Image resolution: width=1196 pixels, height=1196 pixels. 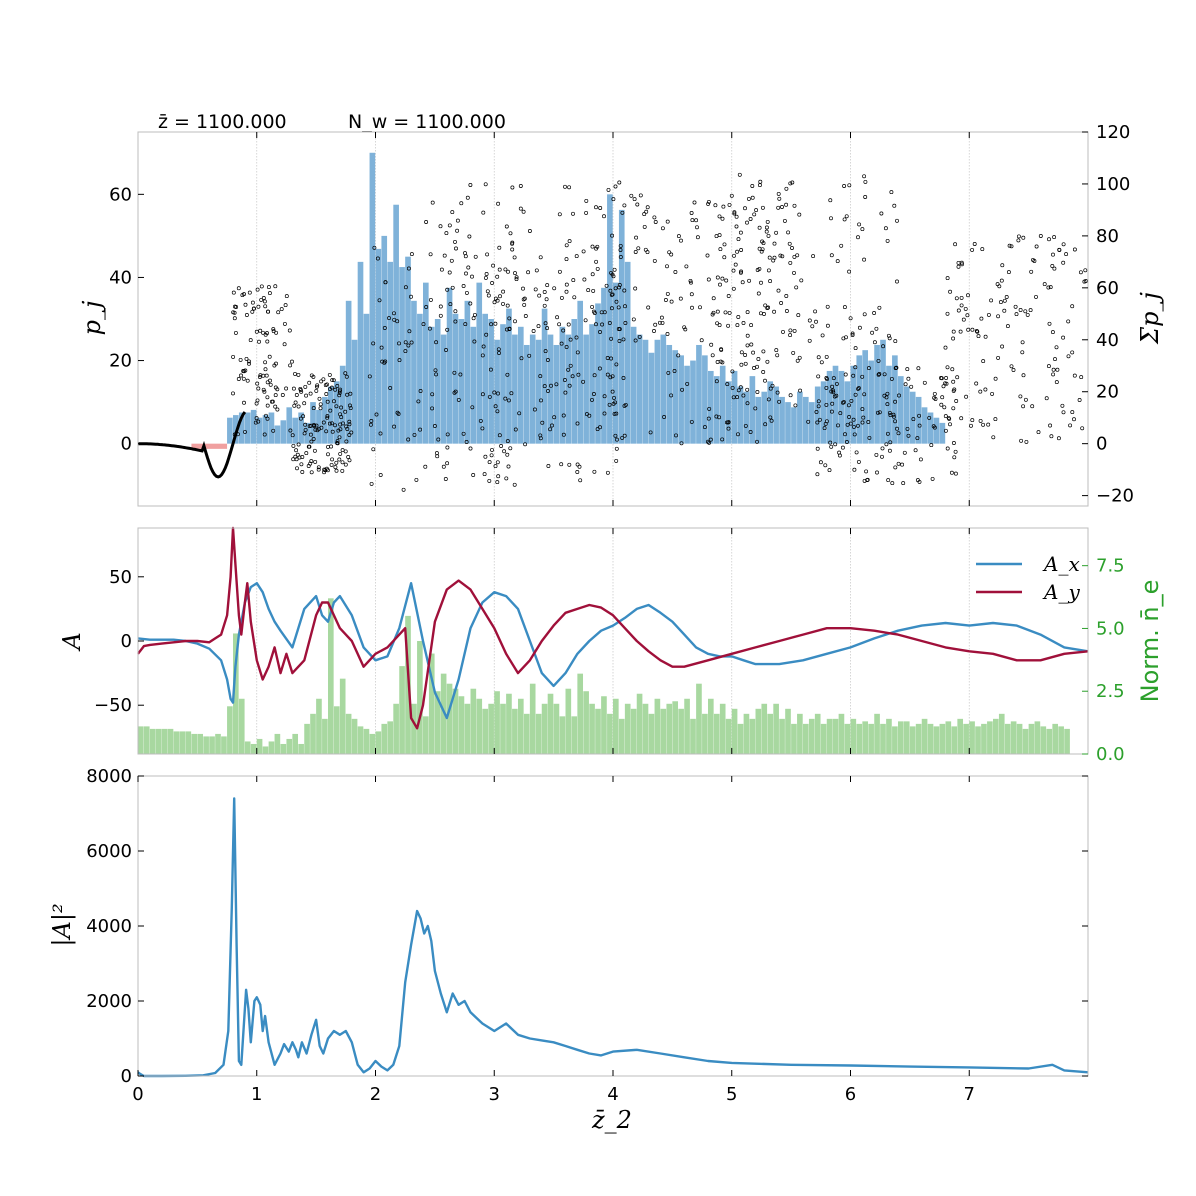 I want to click on y-tick-label-right: 80, so click(x=1107, y=236).